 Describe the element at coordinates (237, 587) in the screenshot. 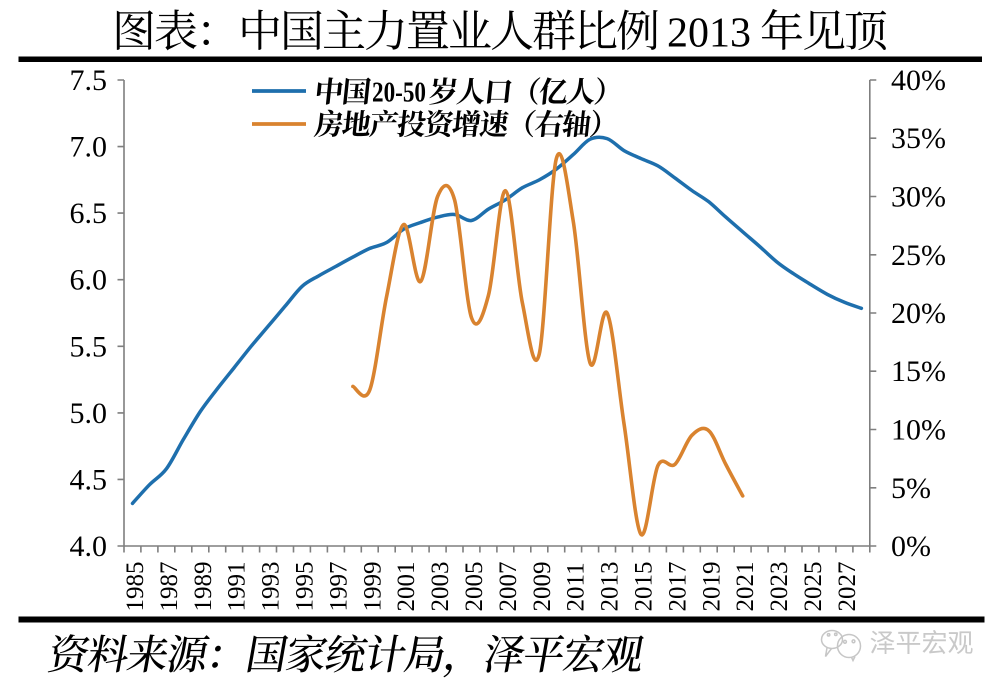

I see `svg-text: 1991` at that location.